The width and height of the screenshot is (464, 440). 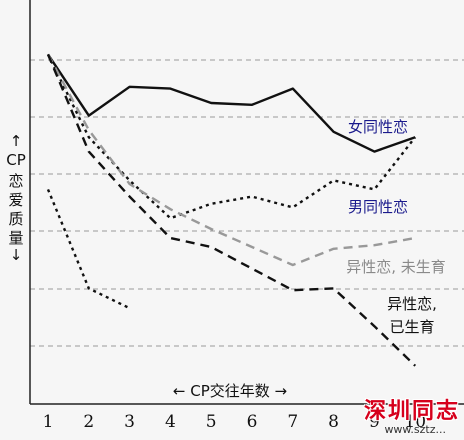 What do you see at coordinates (378, 127) in the screenshot?
I see `series-label: 女同性恋` at bounding box center [378, 127].